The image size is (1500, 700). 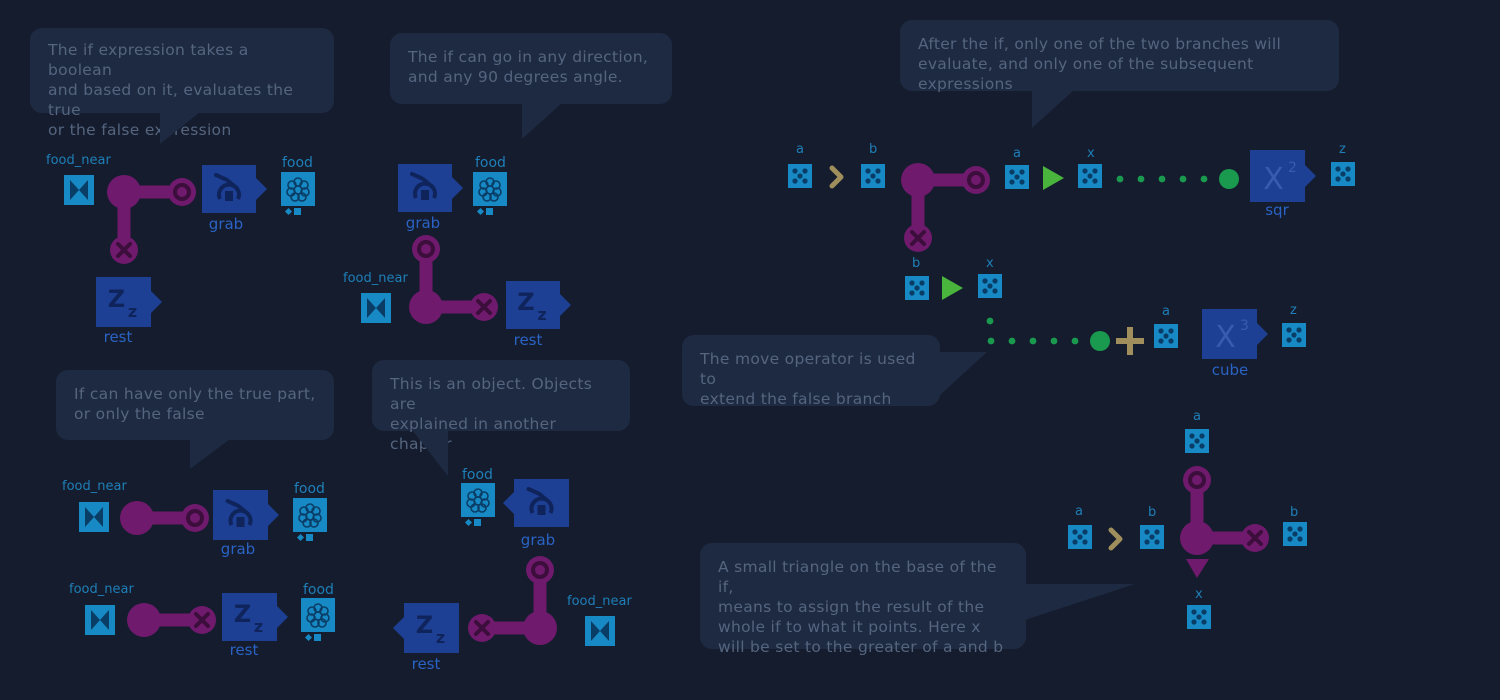 I want to click on false-marker, so click(x=484, y=307).